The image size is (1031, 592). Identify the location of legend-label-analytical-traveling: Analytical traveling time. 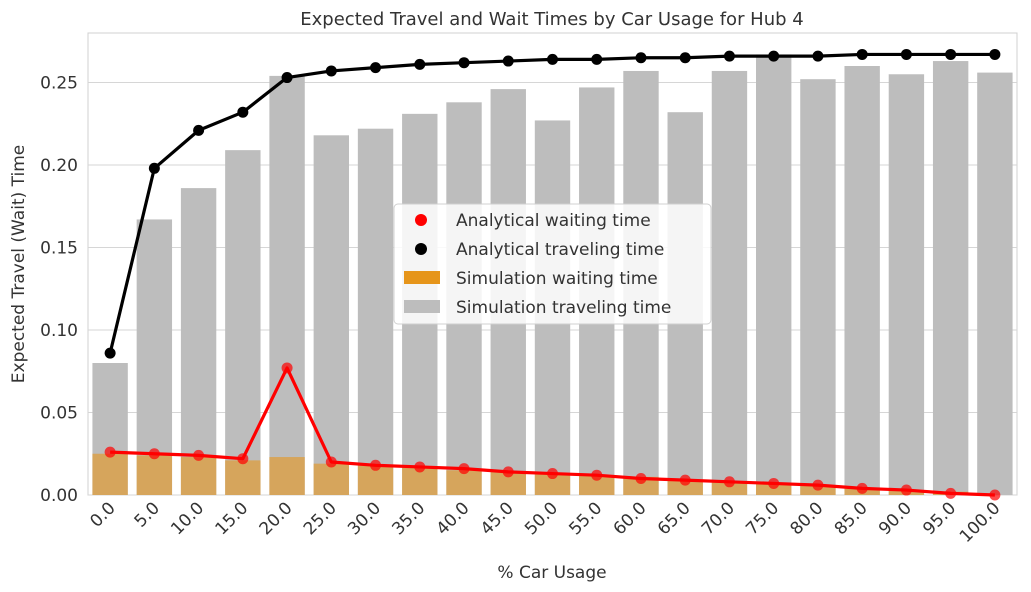
(560, 250).